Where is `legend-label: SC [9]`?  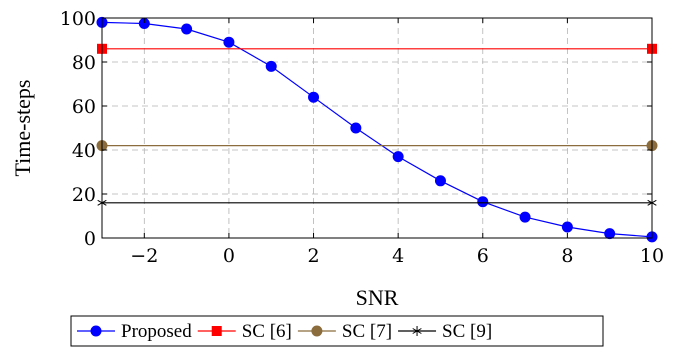
legend-label: SC [9] is located at coordinates (467, 331).